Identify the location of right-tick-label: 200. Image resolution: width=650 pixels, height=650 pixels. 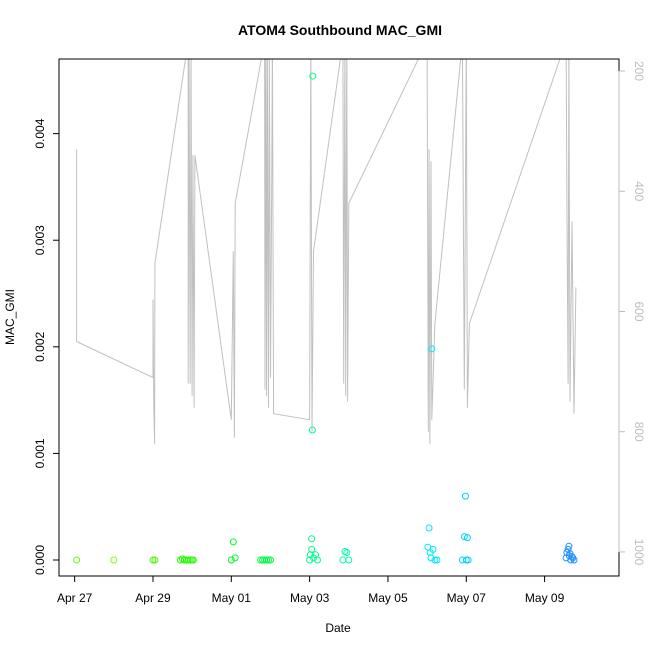
(639, 71).